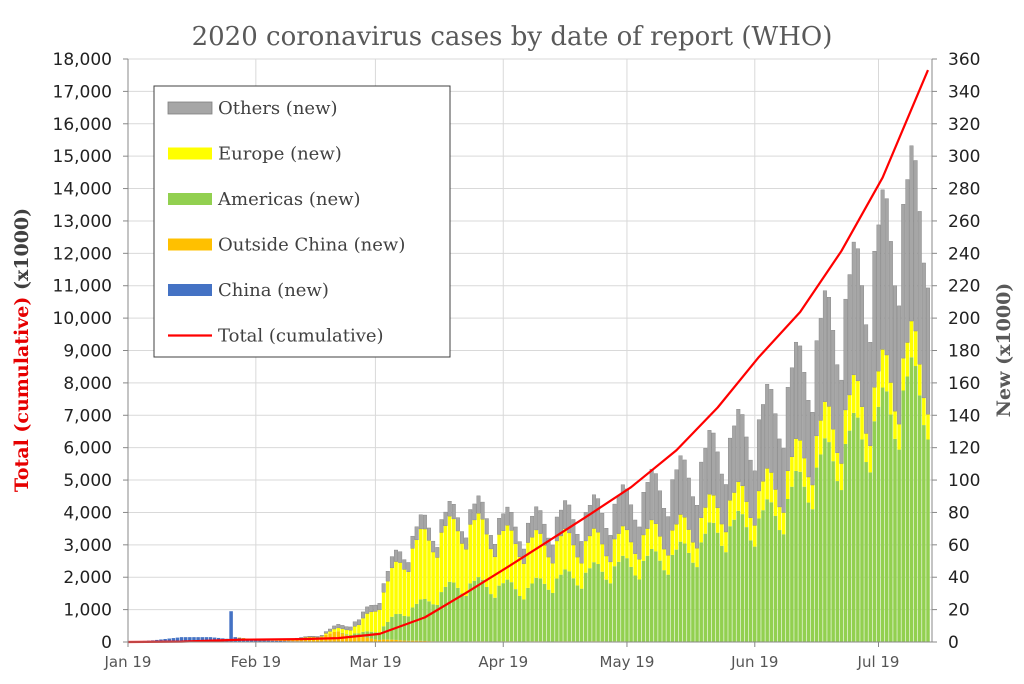 The height and width of the screenshot is (684, 1024). What do you see at coordinates (87, 513) in the screenshot?
I see `y-left-tick-label: 4,000` at bounding box center [87, 513].